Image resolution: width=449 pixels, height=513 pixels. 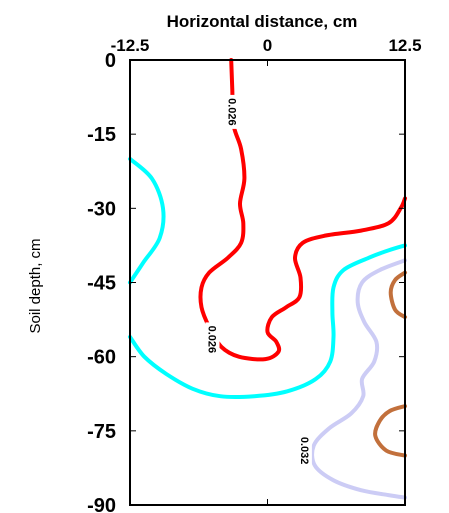 What do you see at coordinates (110, 61) in the screenshot?
I see `y-tick-label: 0` at bounding box center [110, 61].